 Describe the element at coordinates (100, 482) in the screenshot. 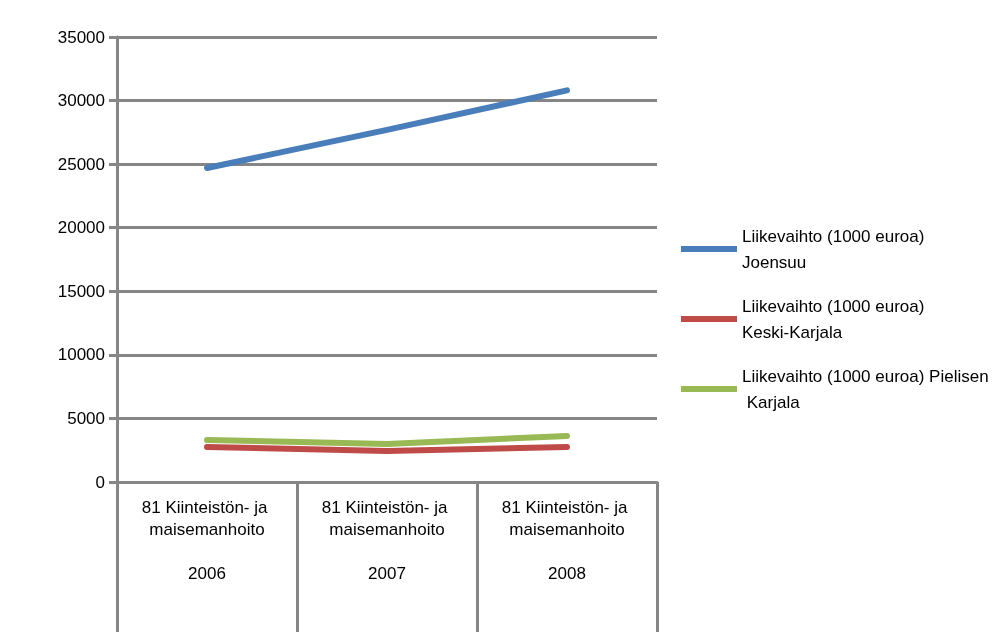

I see `y-tick-label: 0` at that location.